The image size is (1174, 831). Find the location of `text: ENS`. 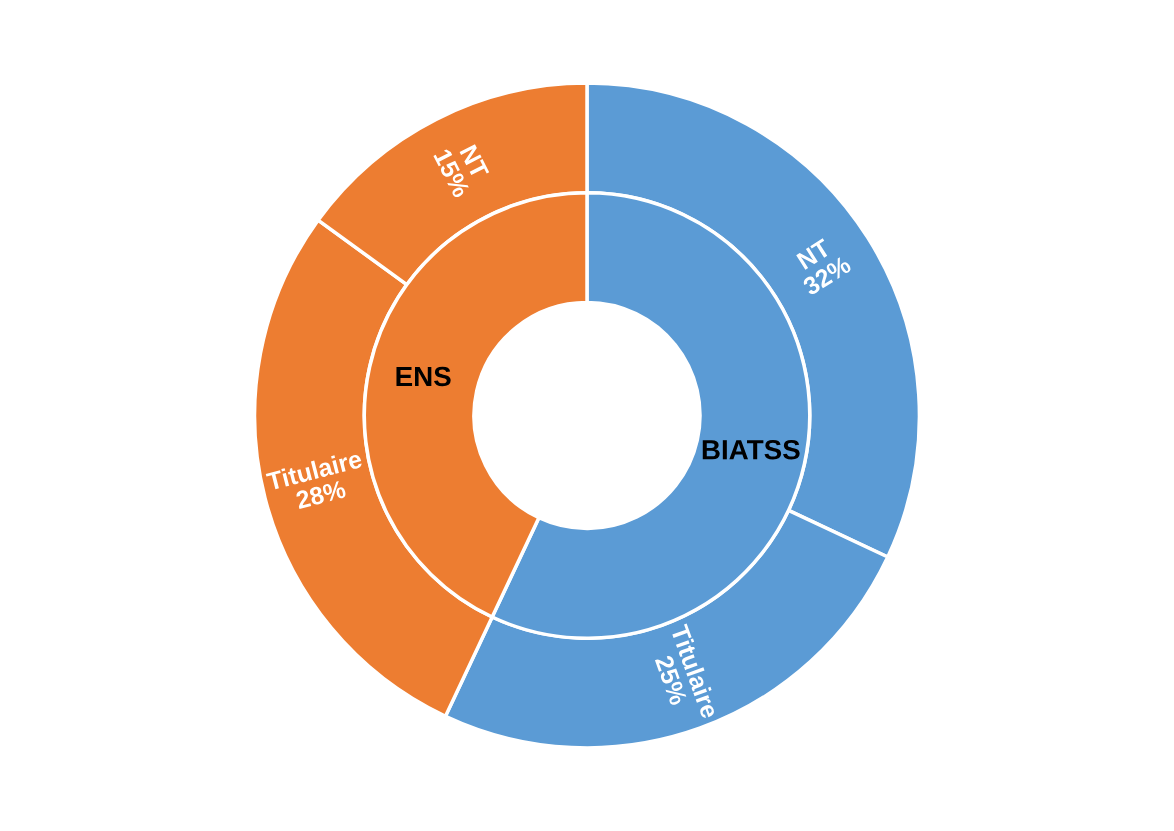

text: ENS is located at coordinates (423, 376).